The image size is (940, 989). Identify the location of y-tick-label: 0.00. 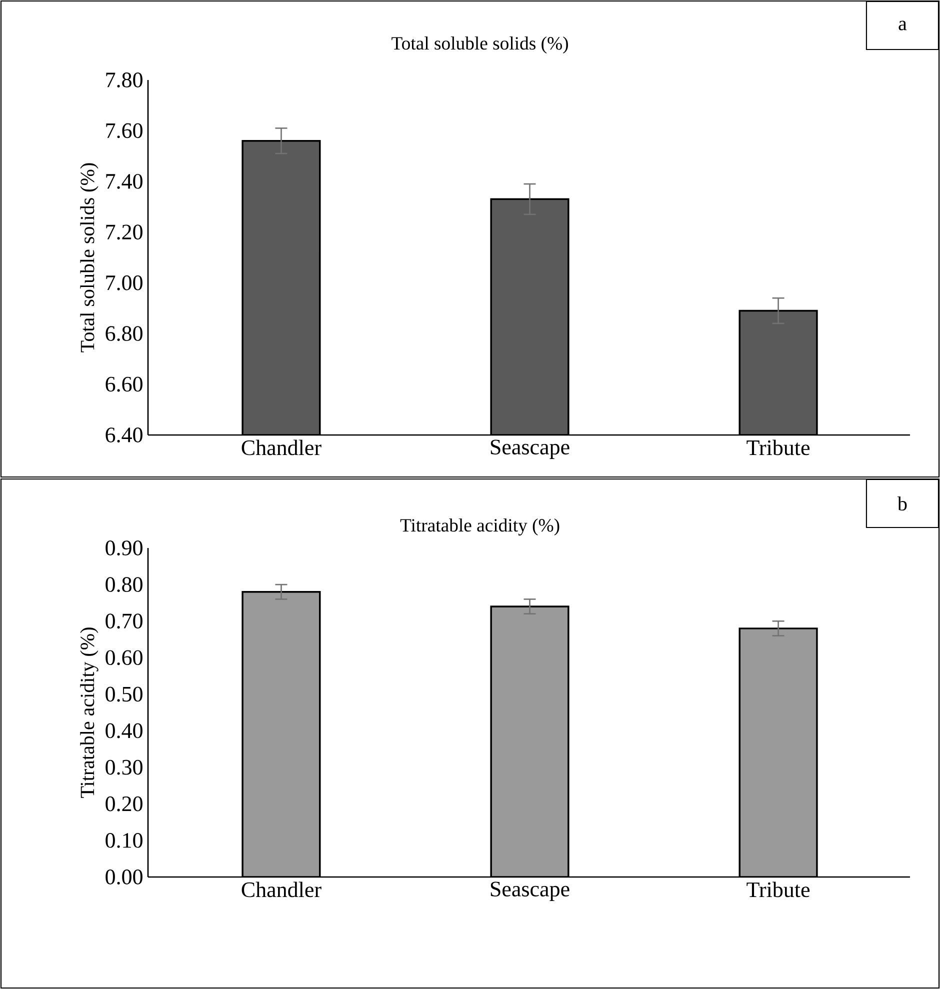
(124, 877).